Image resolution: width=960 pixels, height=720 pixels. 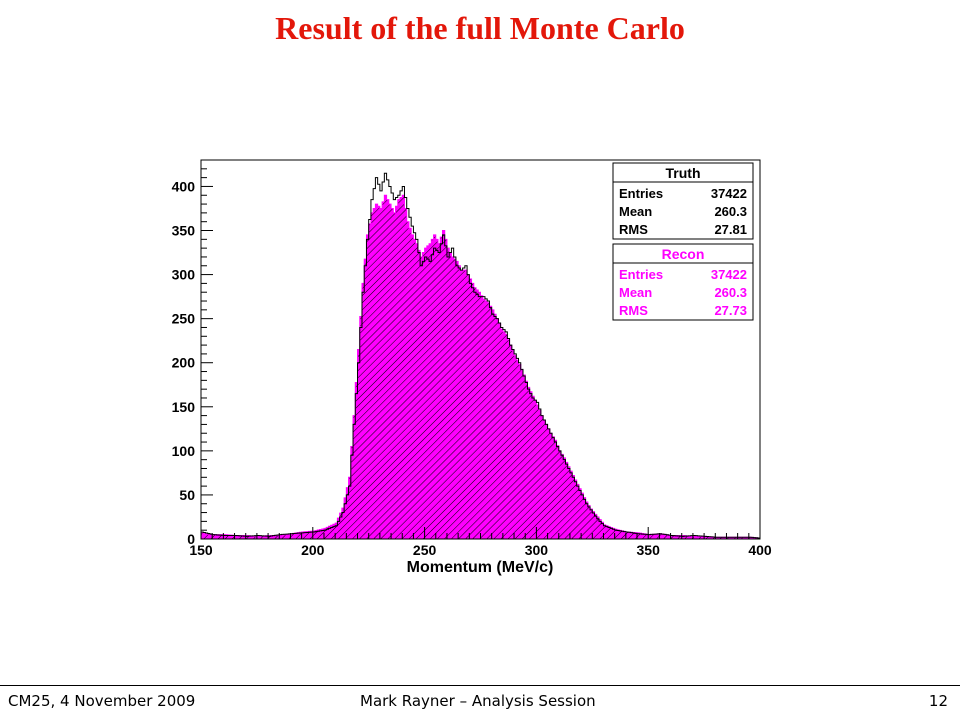 I want to click on truth-entries-value: 37422, so click(x=729, y=193).